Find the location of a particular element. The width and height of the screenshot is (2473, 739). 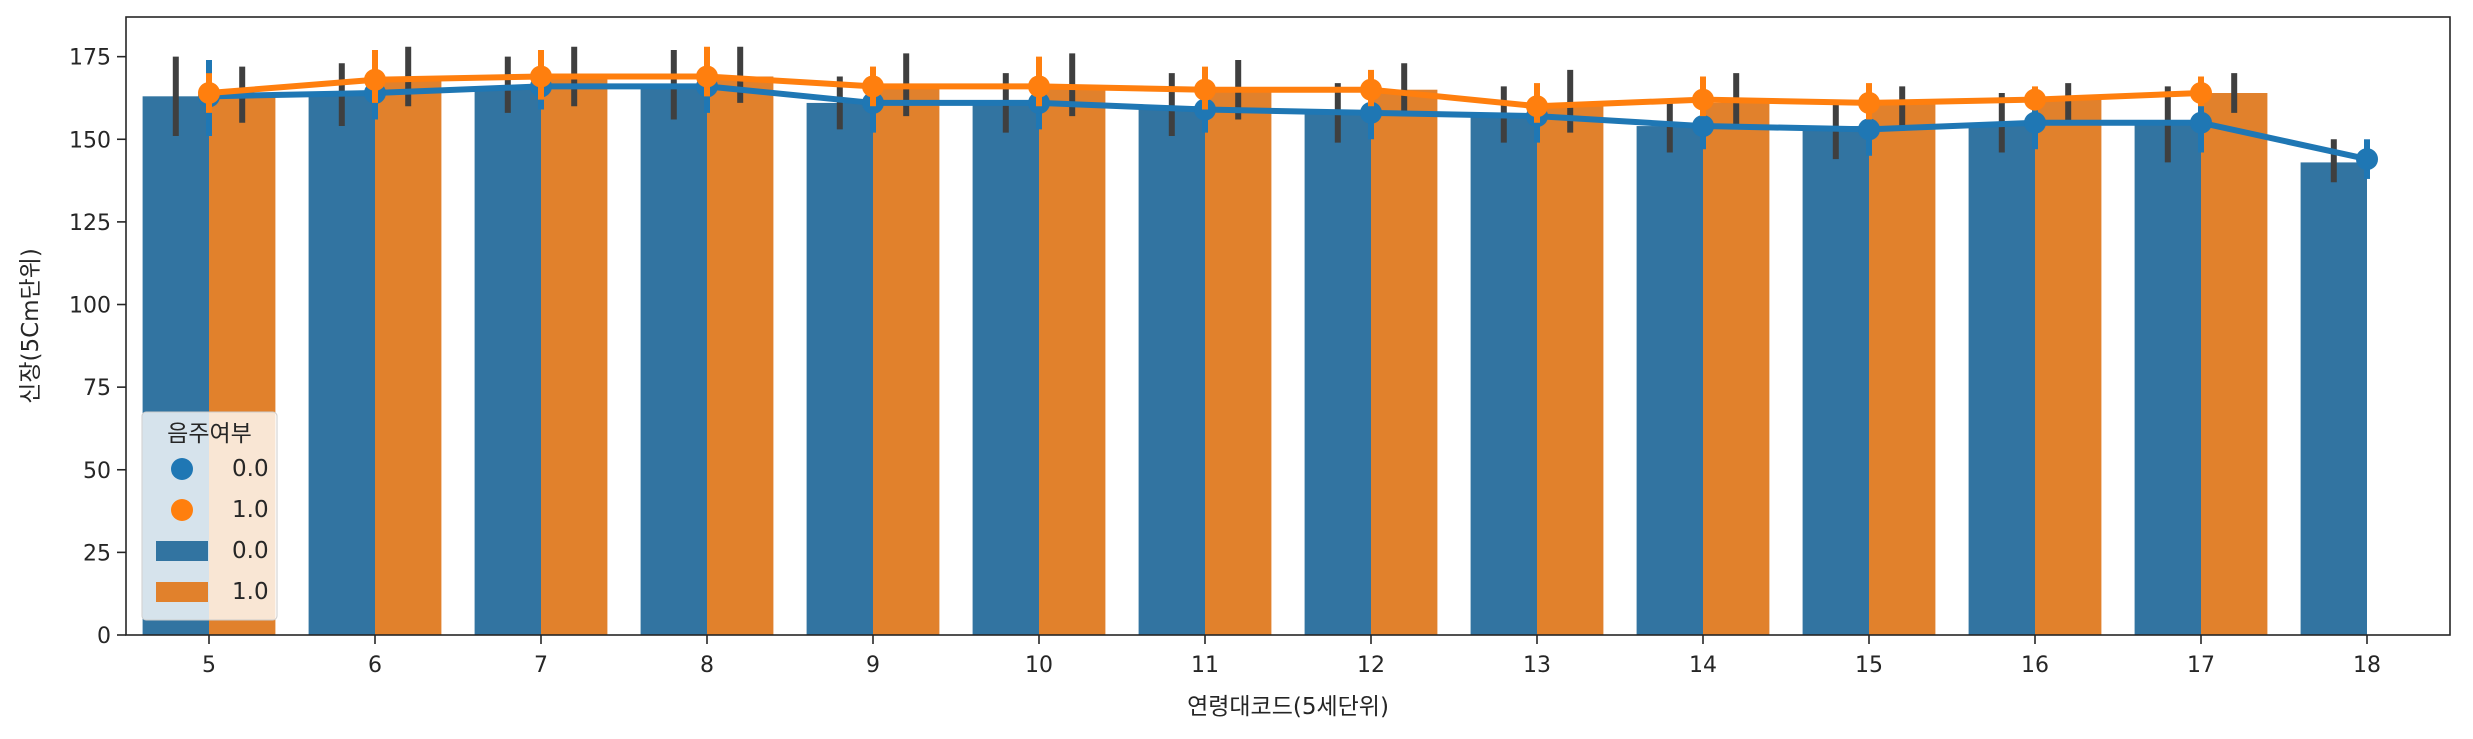

legend-label-bar-1.0: 1.0 is located at coordinates (250, 592).